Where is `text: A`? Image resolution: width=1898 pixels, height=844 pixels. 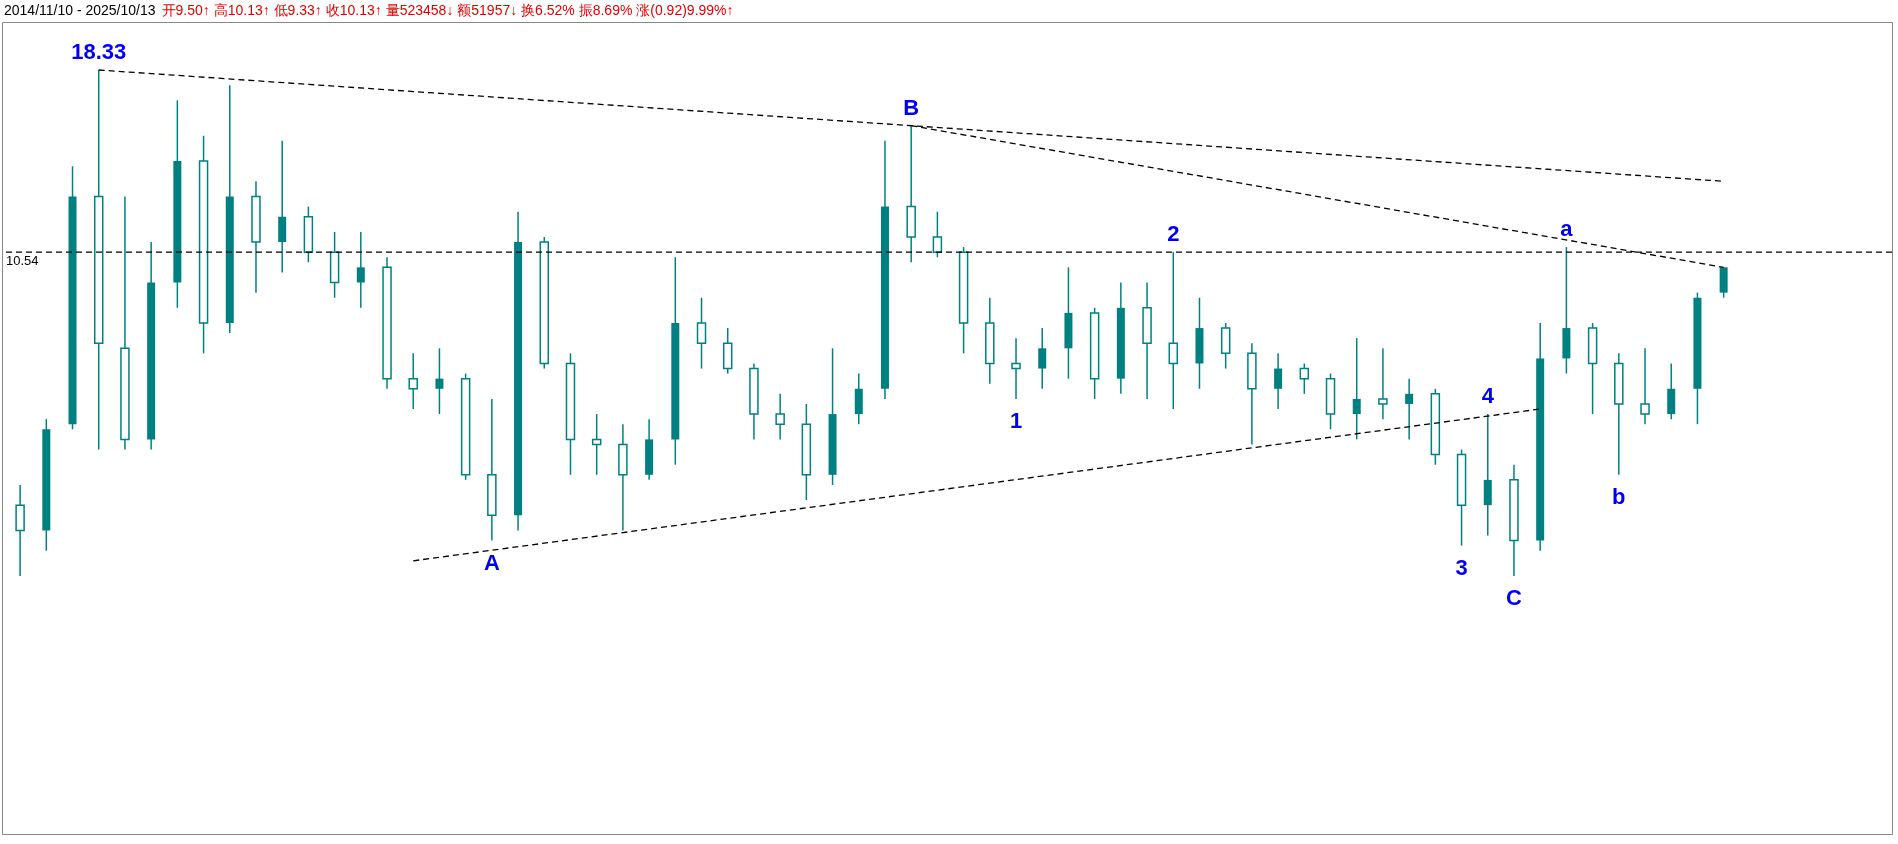
text: A is located at coordinates (491, 562).